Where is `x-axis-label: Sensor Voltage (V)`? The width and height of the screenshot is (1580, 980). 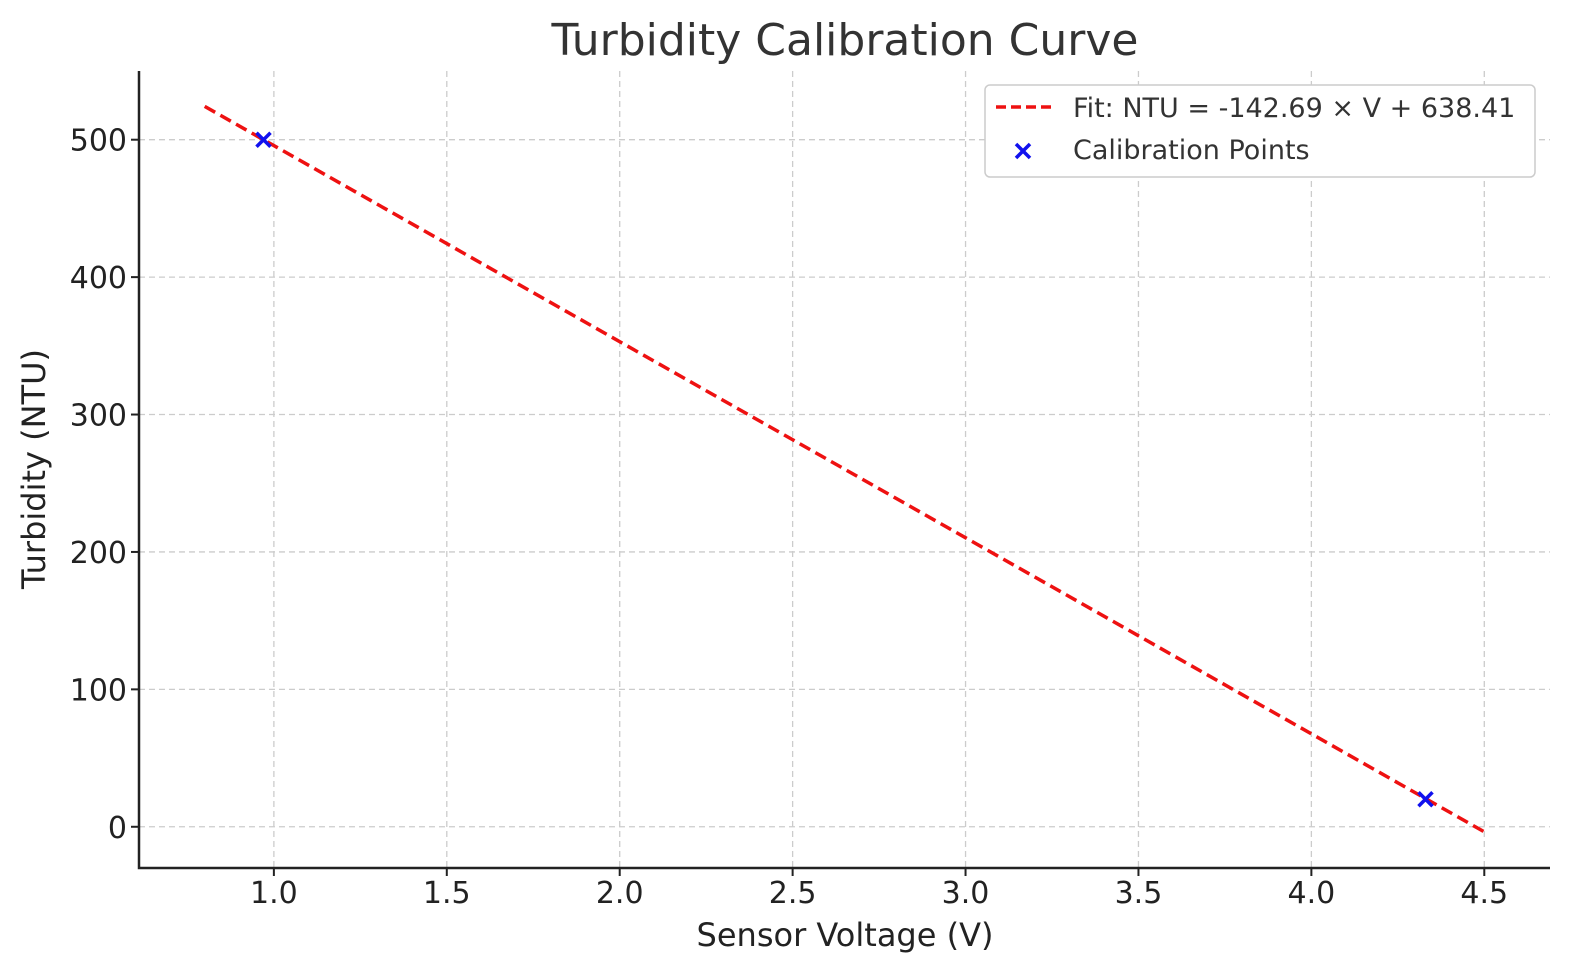 x-axis-label: Sensor Voltage (V) is located at coordinates (845, 935).